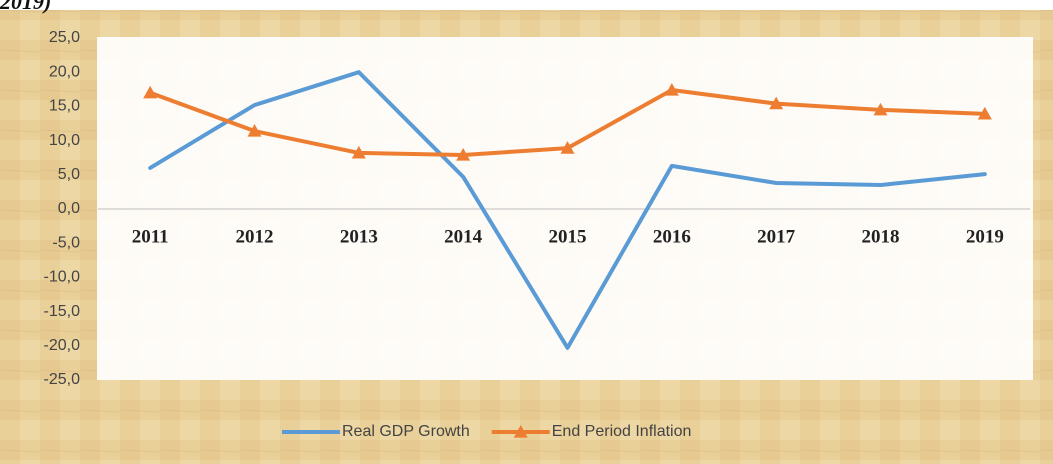 Image resolution: width=1053 pixels, height=464 pixels. I want to click on y-tick-label: -15,0, so click(62, 311).